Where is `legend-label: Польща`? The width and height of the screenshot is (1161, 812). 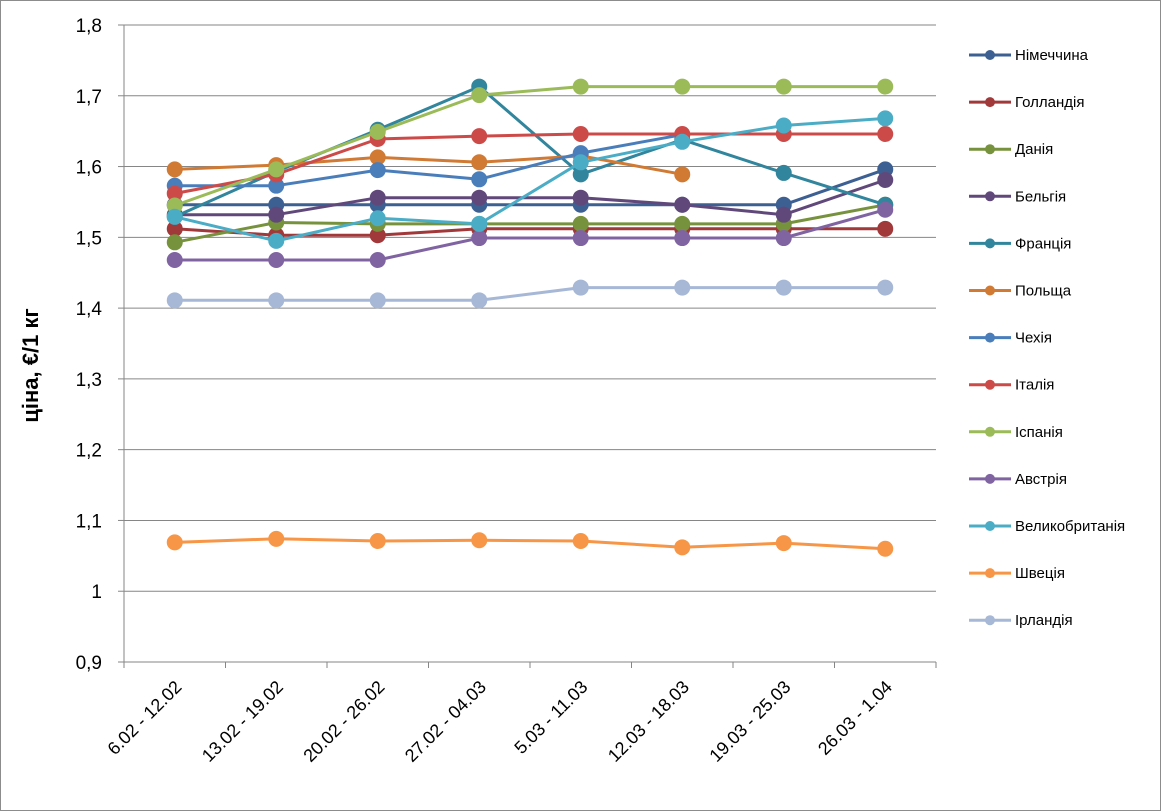
legend-label: Польща is located at coordinates (1043, 291).